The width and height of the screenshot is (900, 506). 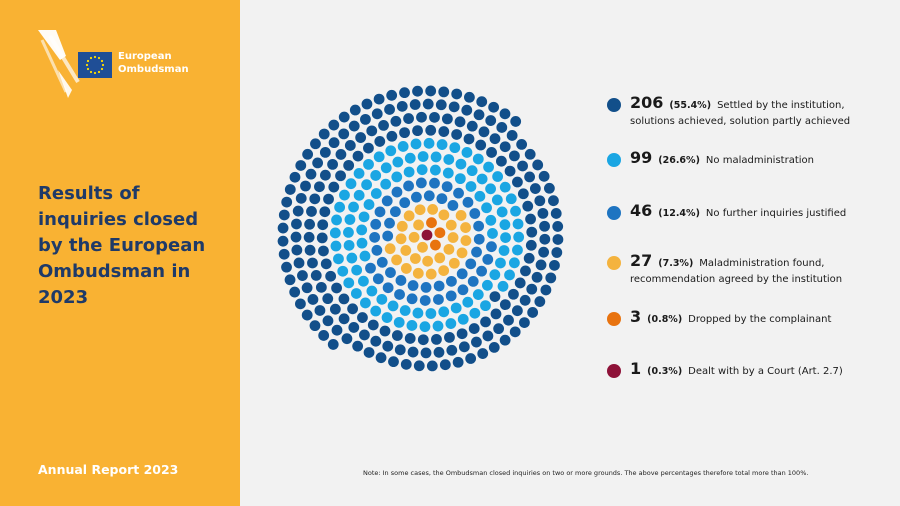 What do you see at coordinates (679, 213) in the screenshot?
I see `legend-percent: (12.4%)` at bounding box center [679, 213].